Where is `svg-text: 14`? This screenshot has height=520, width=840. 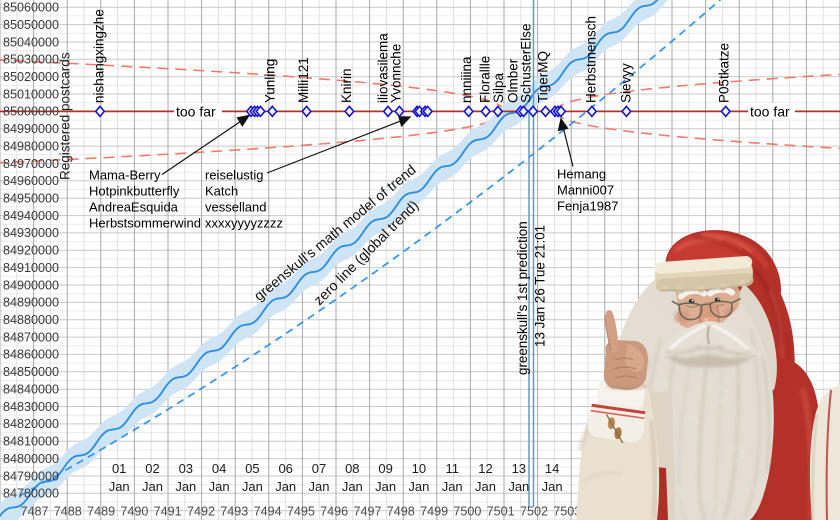 svg-text: 14 is located at coordinates (552, 468).